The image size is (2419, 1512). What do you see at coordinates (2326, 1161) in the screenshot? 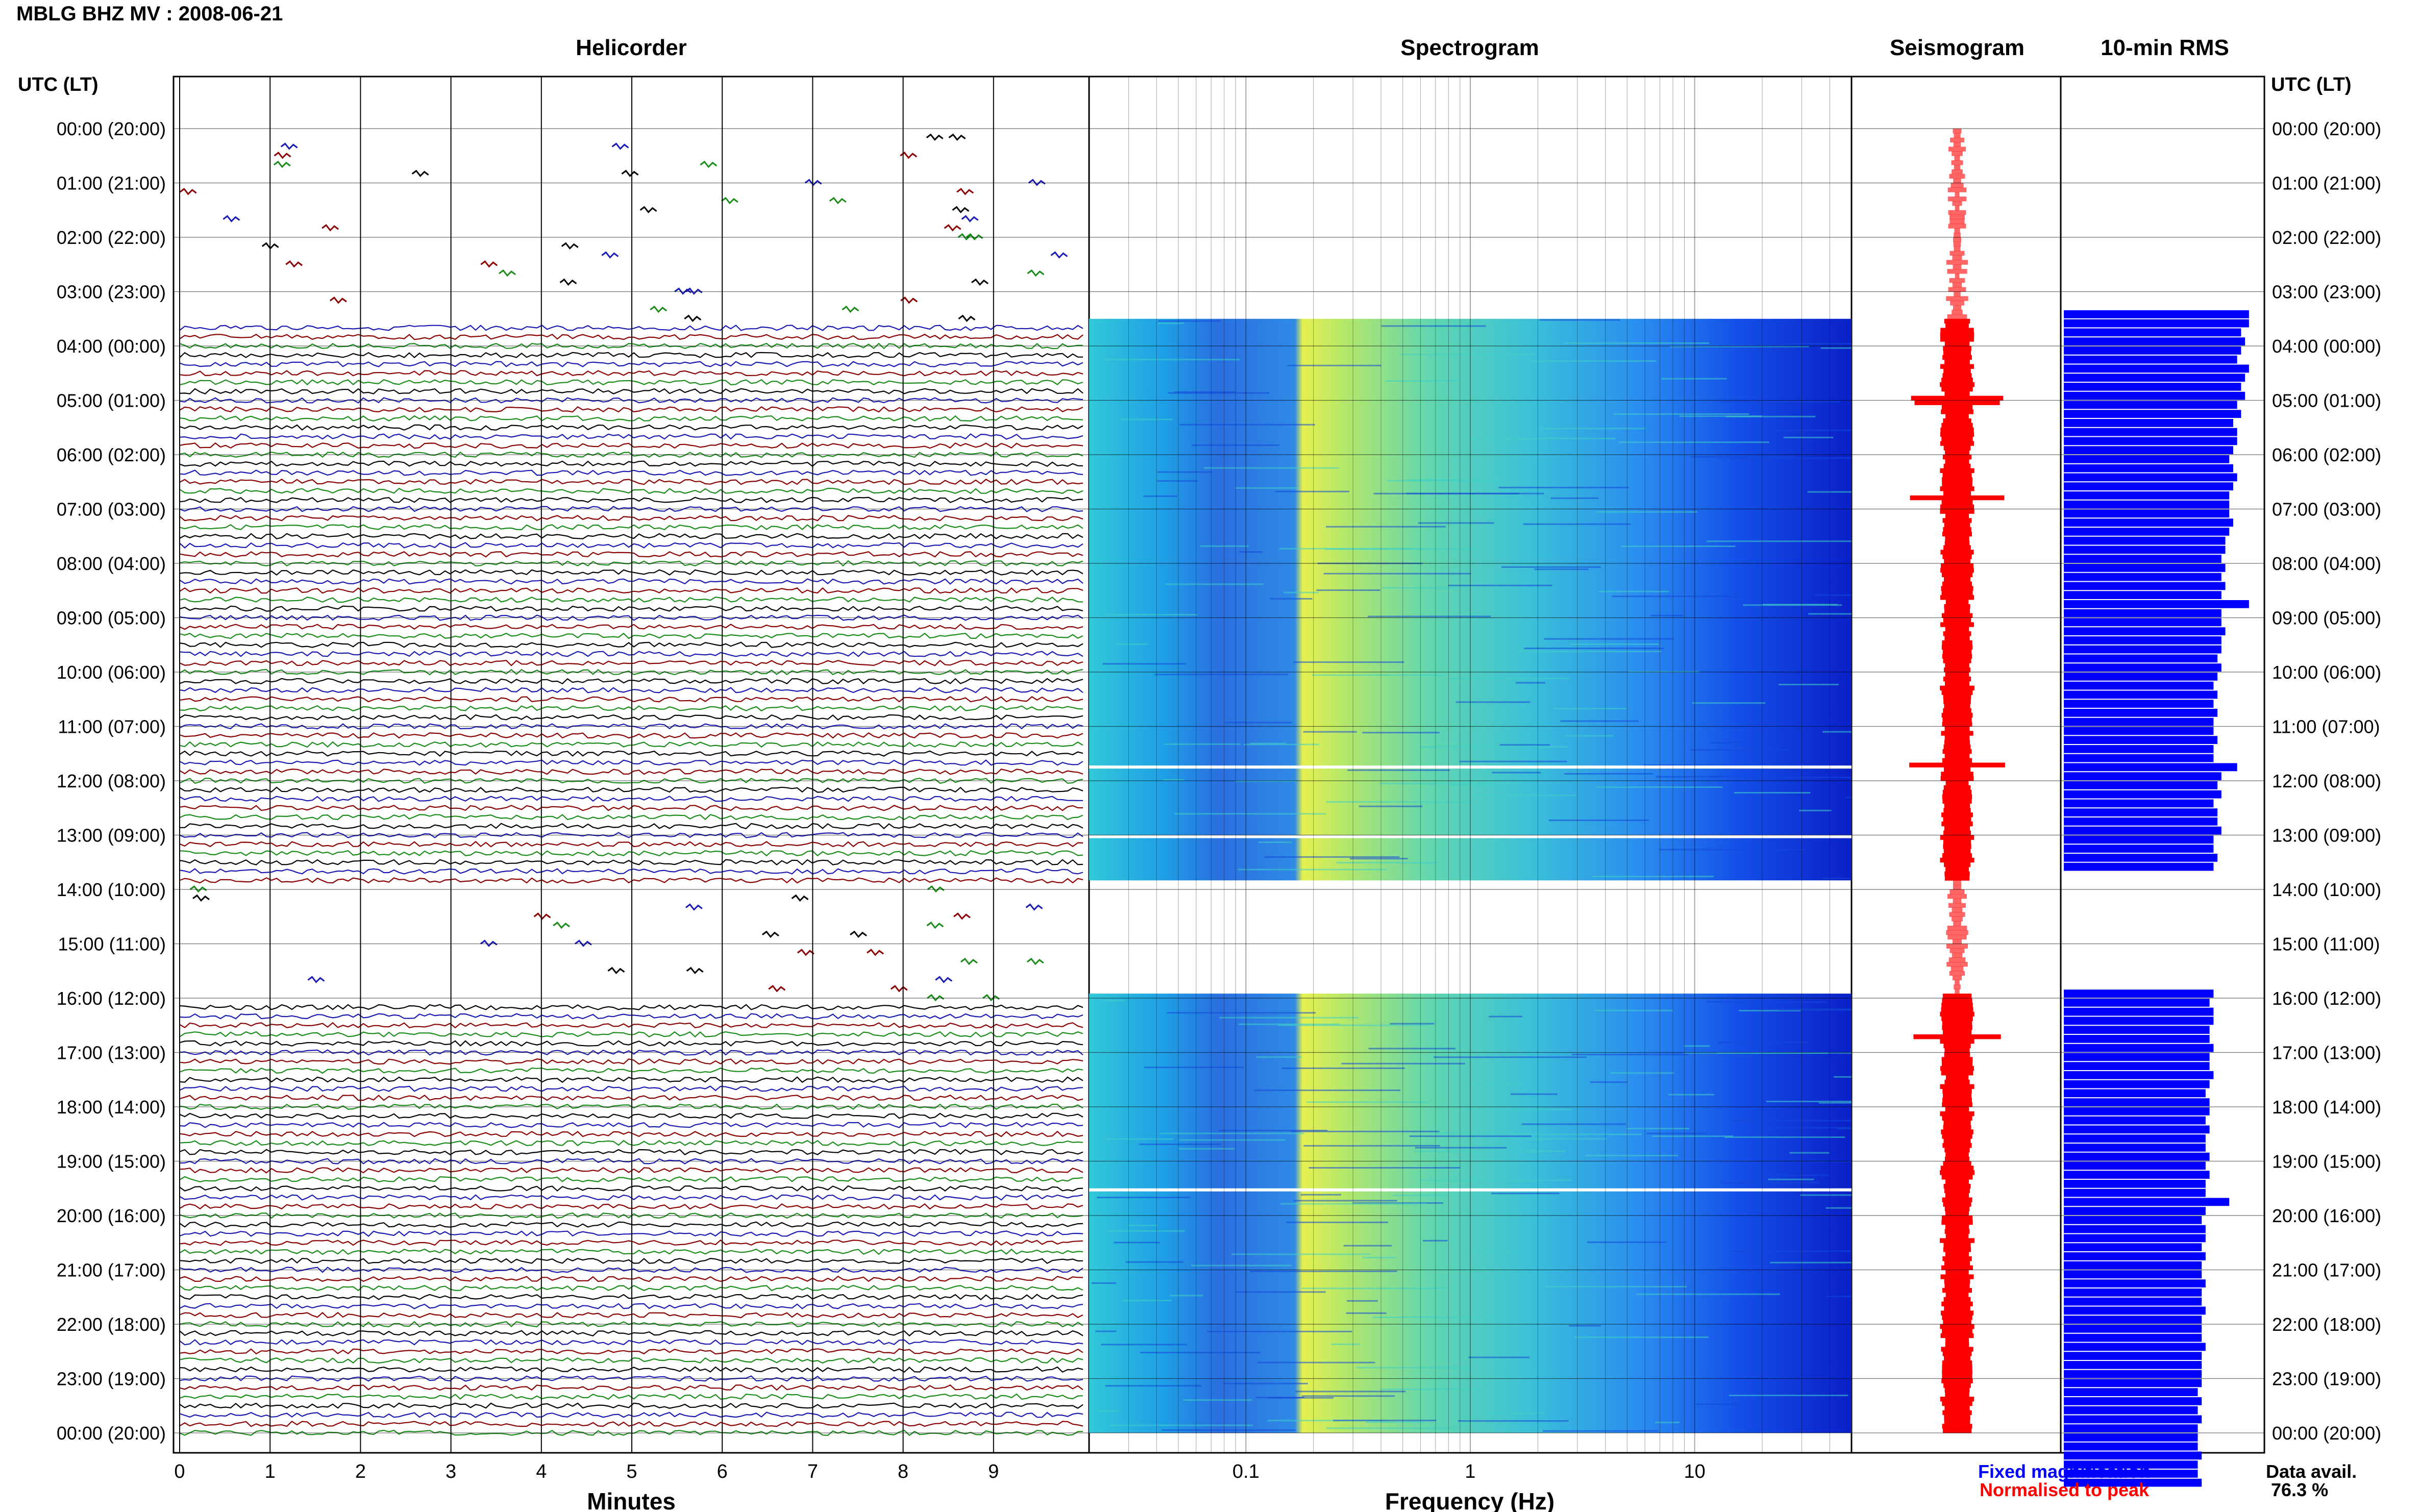
I see `time-tick-label-right: 19:00 (15:00)` at bounding box center [2326, 1161].